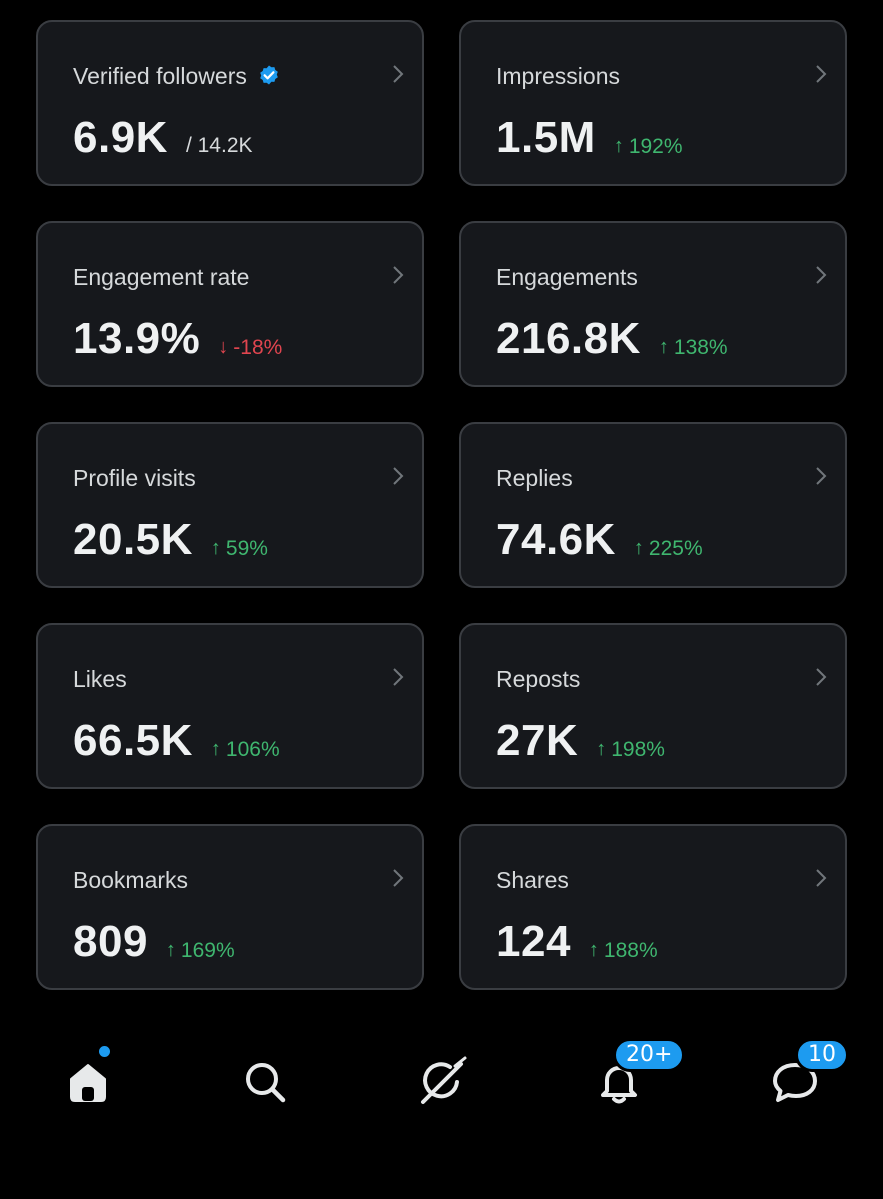 Image resolution: width=883 pixels, height=1199 pixels. I want to click on value-row: 124 ↑ 188%, so click(577, 942).